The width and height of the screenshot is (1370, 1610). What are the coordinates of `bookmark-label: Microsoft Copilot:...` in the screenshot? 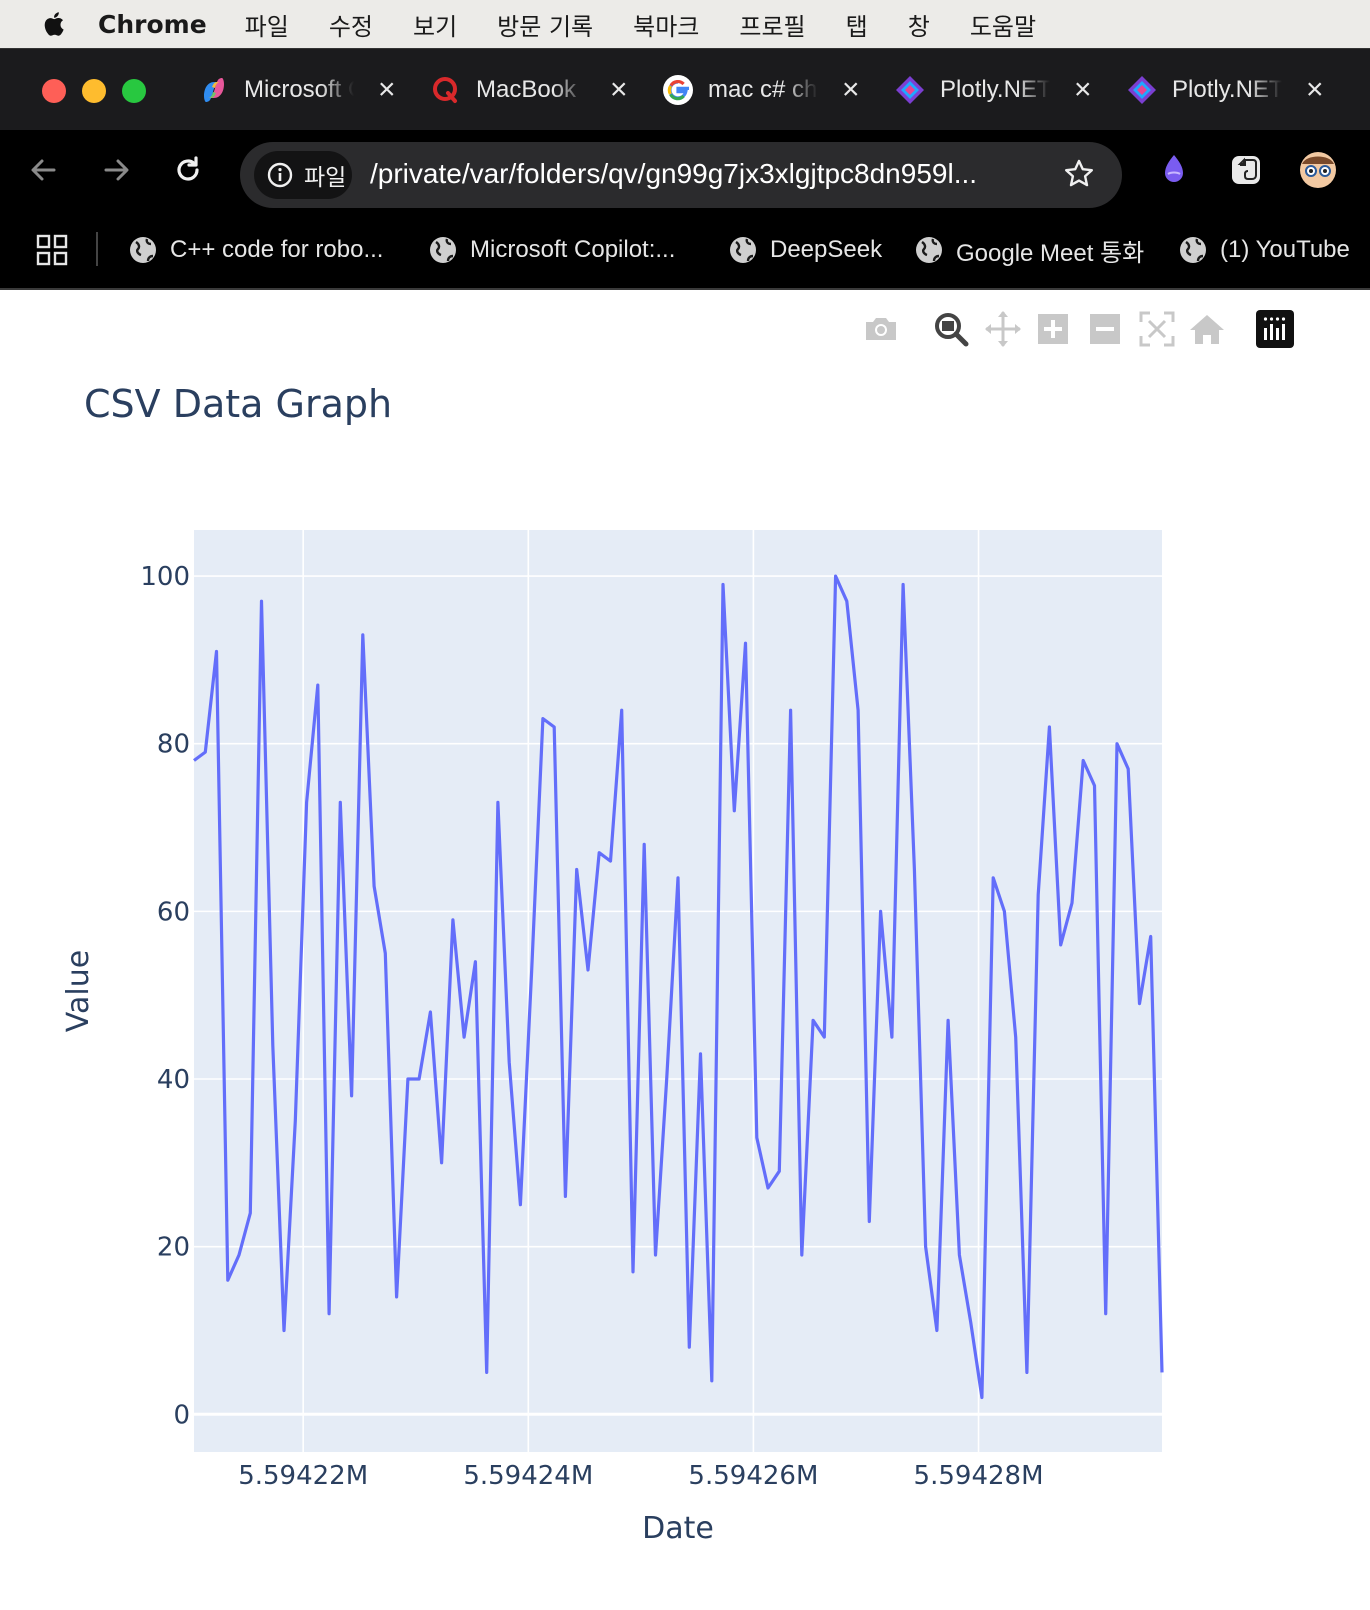 It's located at (573, 249).